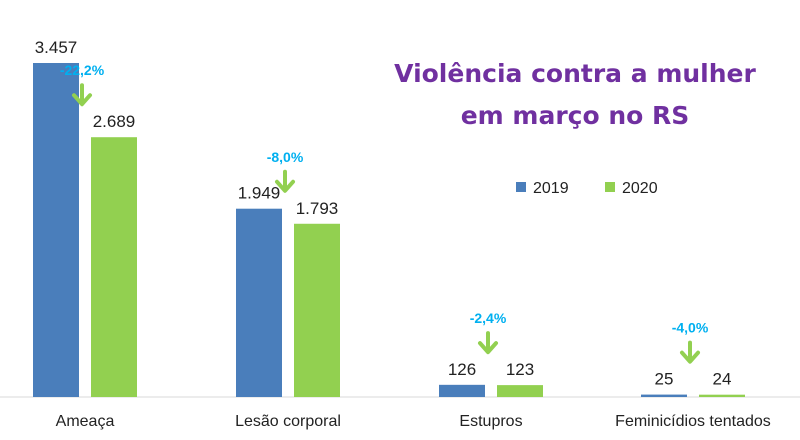 The height and width of the screenshot is (440, 800). What do you see at coordinates (521, 187) in the screenshot?
I see `legend-swatch-2019` at bounding box center [521, 187].